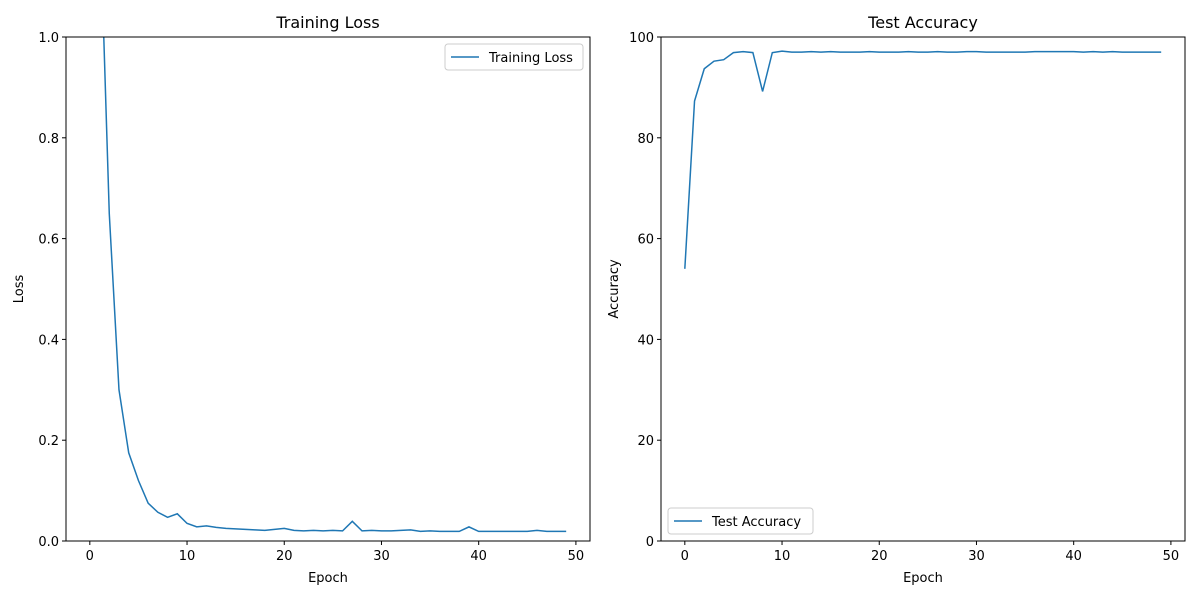 Image resolution: width=1200 pixels, height=600 pixels. I want to click on y-tick-label: 80, so click(645, 139).